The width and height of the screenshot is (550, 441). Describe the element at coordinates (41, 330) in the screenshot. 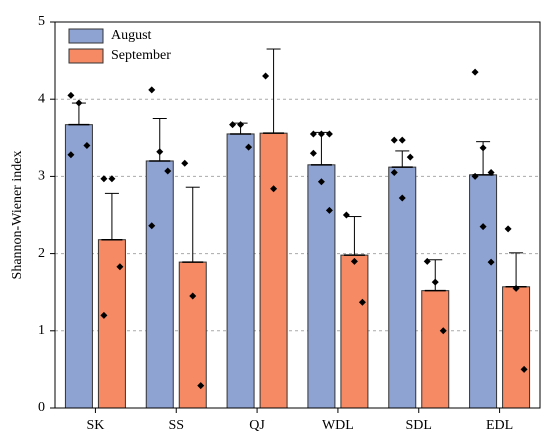

I see `y-tick-label: 1` at that location.